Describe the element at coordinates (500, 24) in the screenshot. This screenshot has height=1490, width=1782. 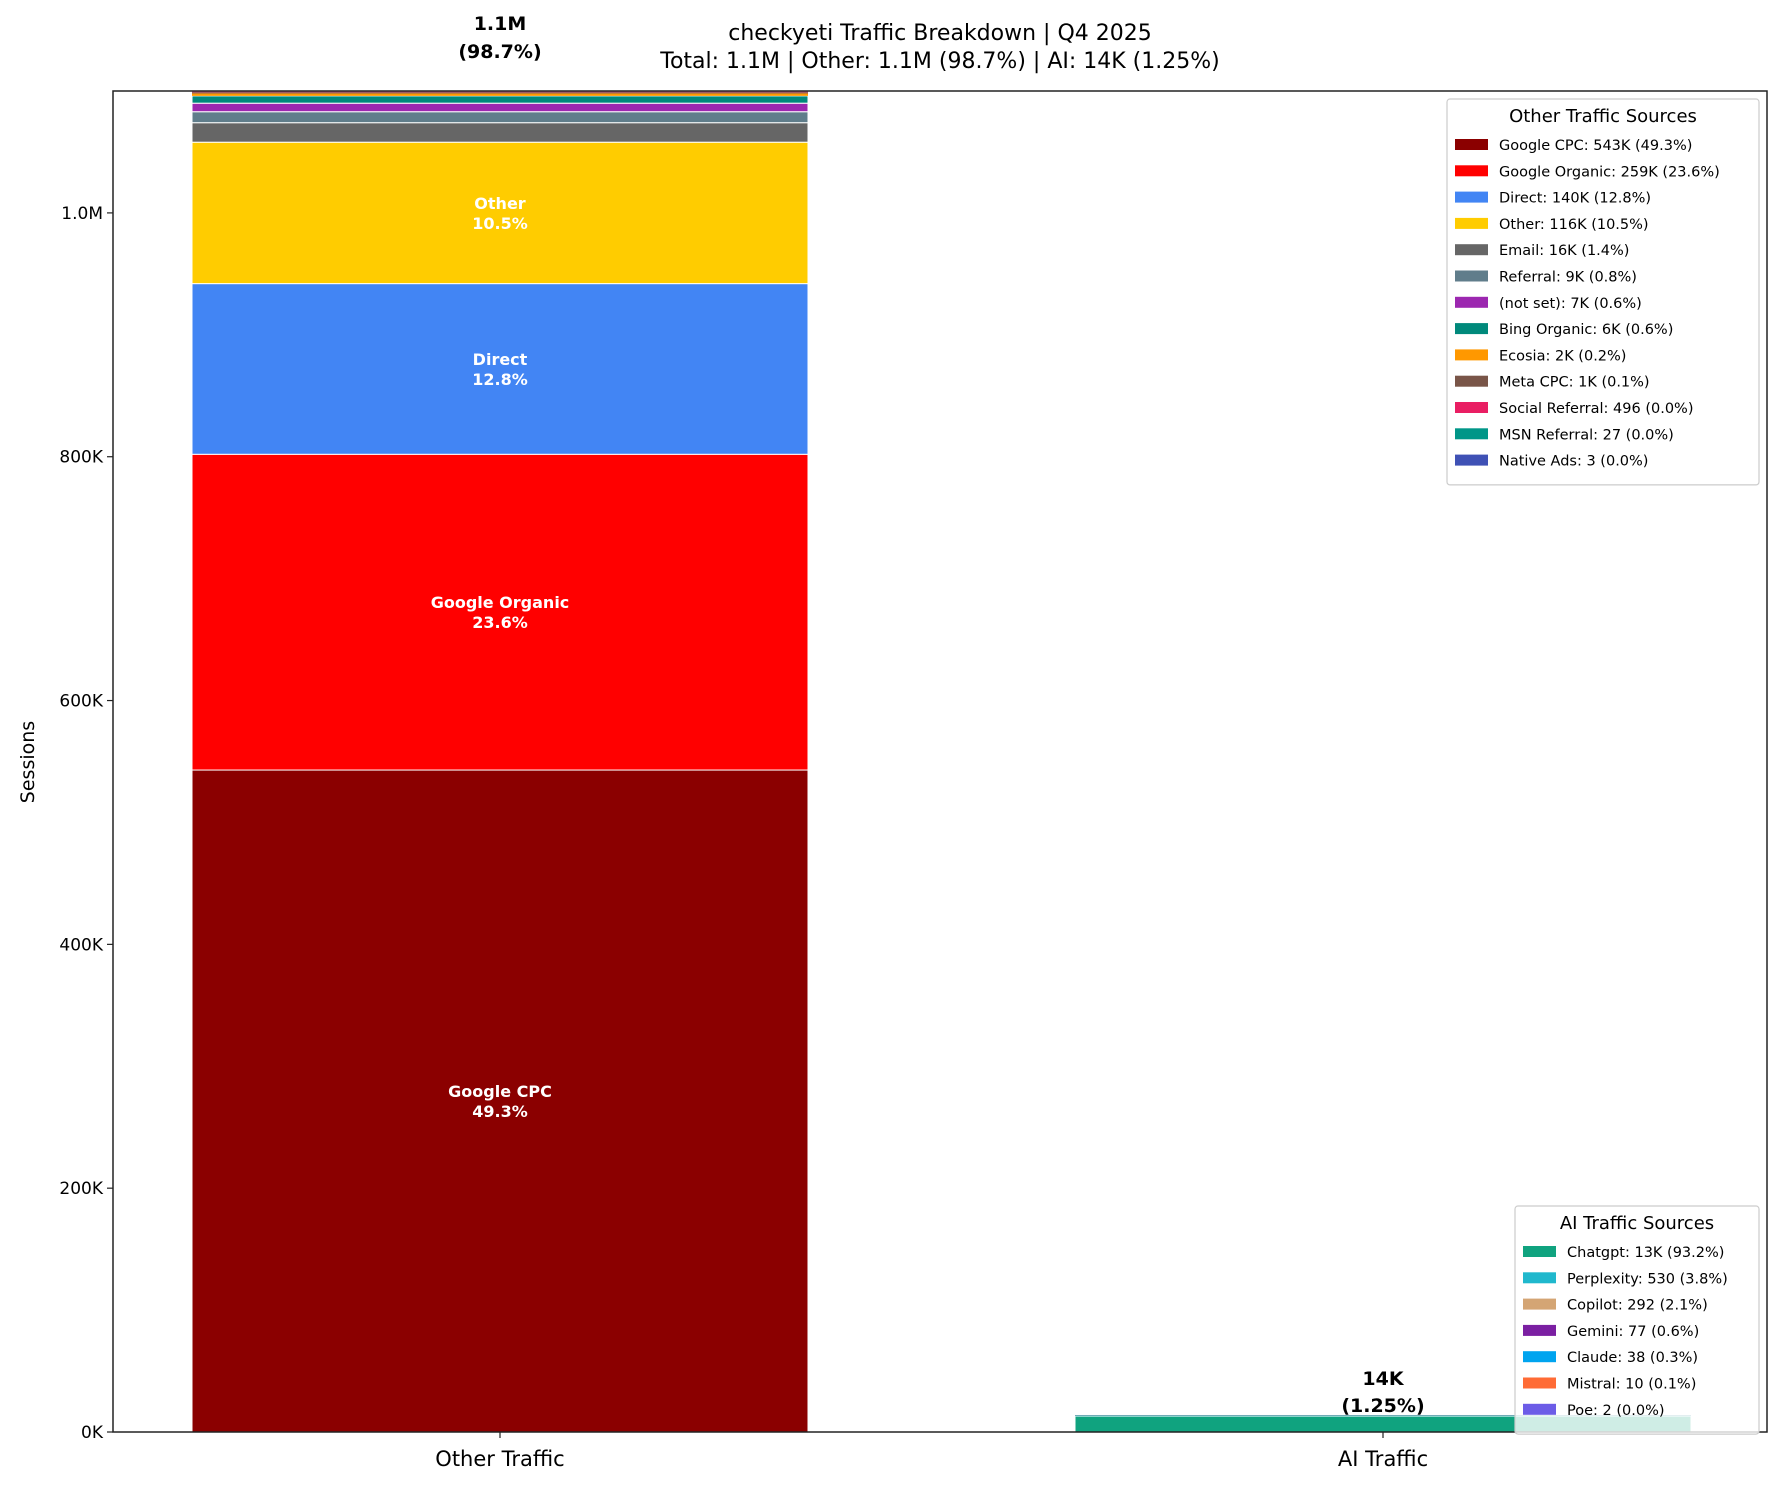
I see `bar-total-value: 1.1M` at that location.